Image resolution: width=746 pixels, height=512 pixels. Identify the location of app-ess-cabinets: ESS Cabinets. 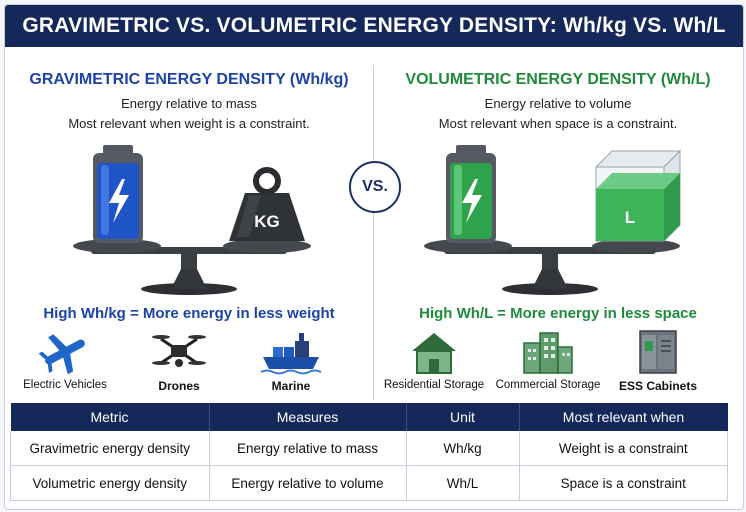
(658, 361).